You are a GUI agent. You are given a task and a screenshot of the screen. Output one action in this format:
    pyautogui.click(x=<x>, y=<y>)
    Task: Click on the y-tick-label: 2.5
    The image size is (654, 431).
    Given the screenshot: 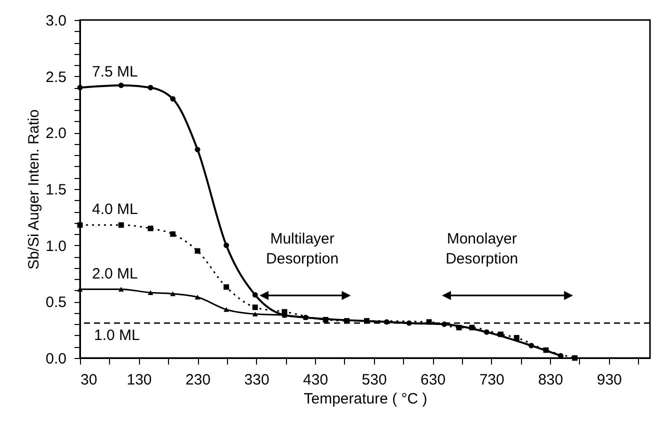 What is the action you would take?
    pyautogui.click(x=56, y=77)
    